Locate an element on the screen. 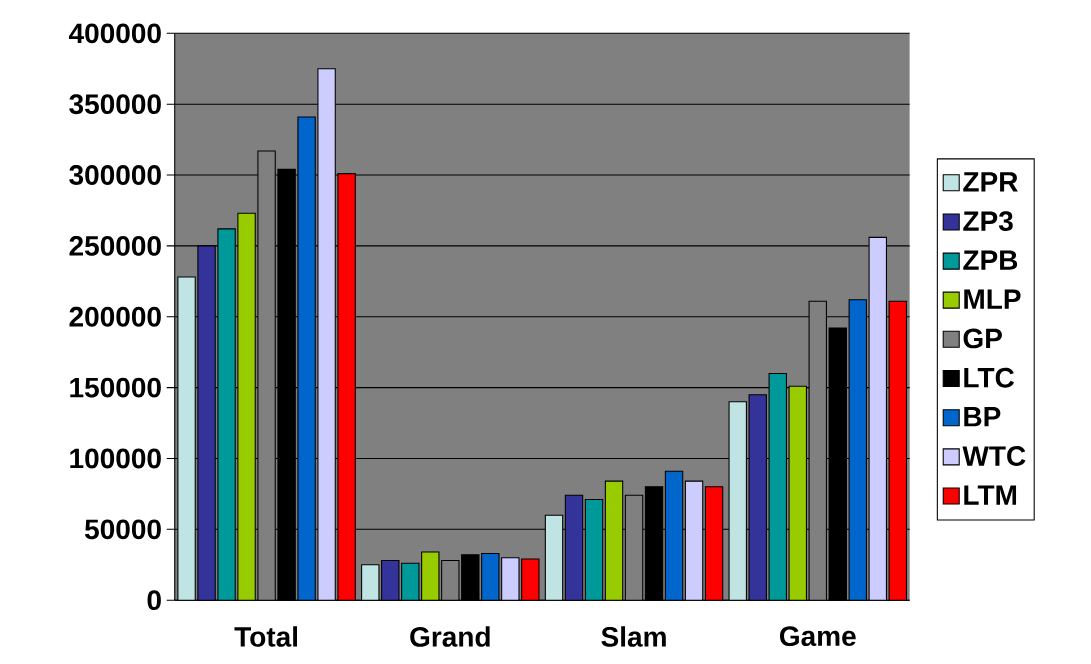 Image resolution: width=1091 pixels, height=664 pixels. legend-label: ZP3 is located at coordinates (988, 221).